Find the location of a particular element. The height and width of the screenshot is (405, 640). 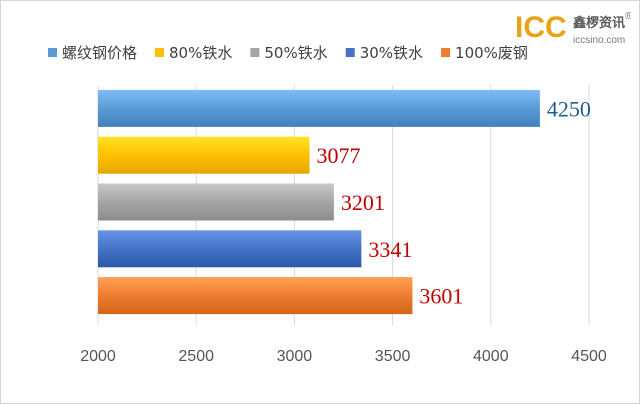

legend-label-2: 50%铁水 is located at coordinates (295, 53).